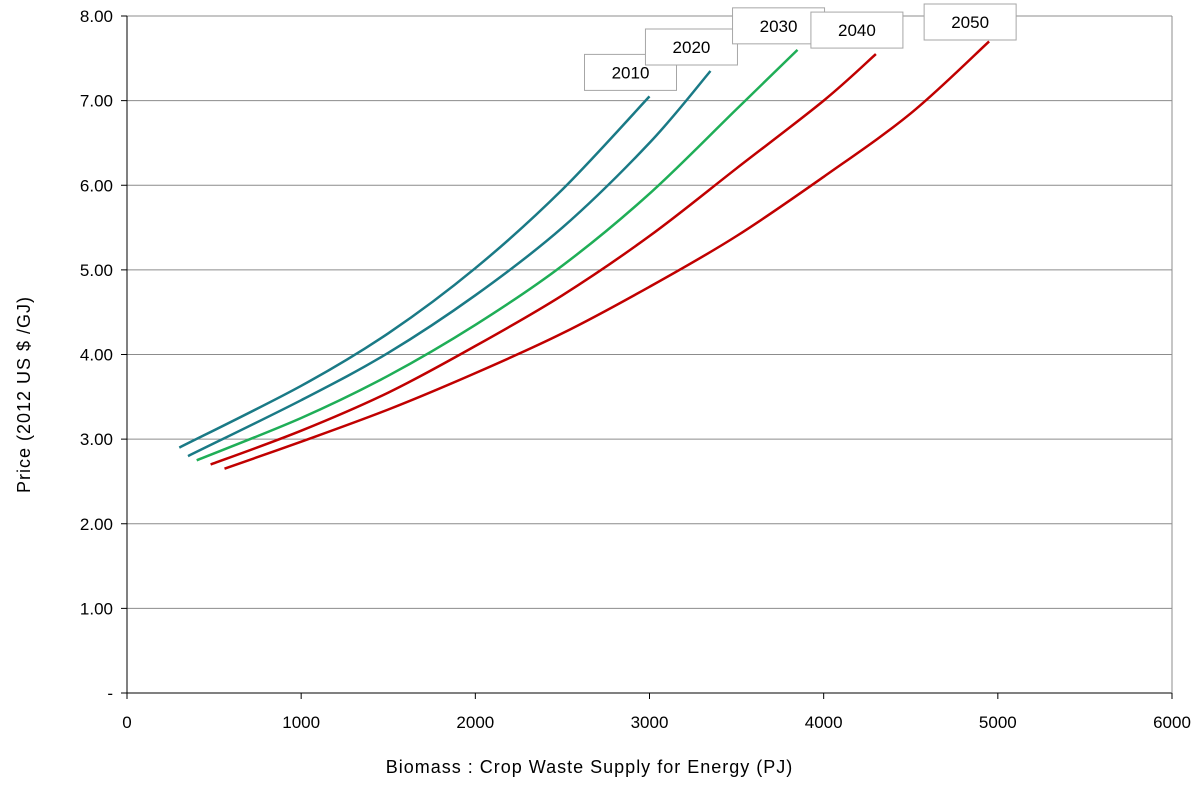 This screenshot has width=1200, height=805. I want to click on x-tick-label: 3000, so click(650, 722).